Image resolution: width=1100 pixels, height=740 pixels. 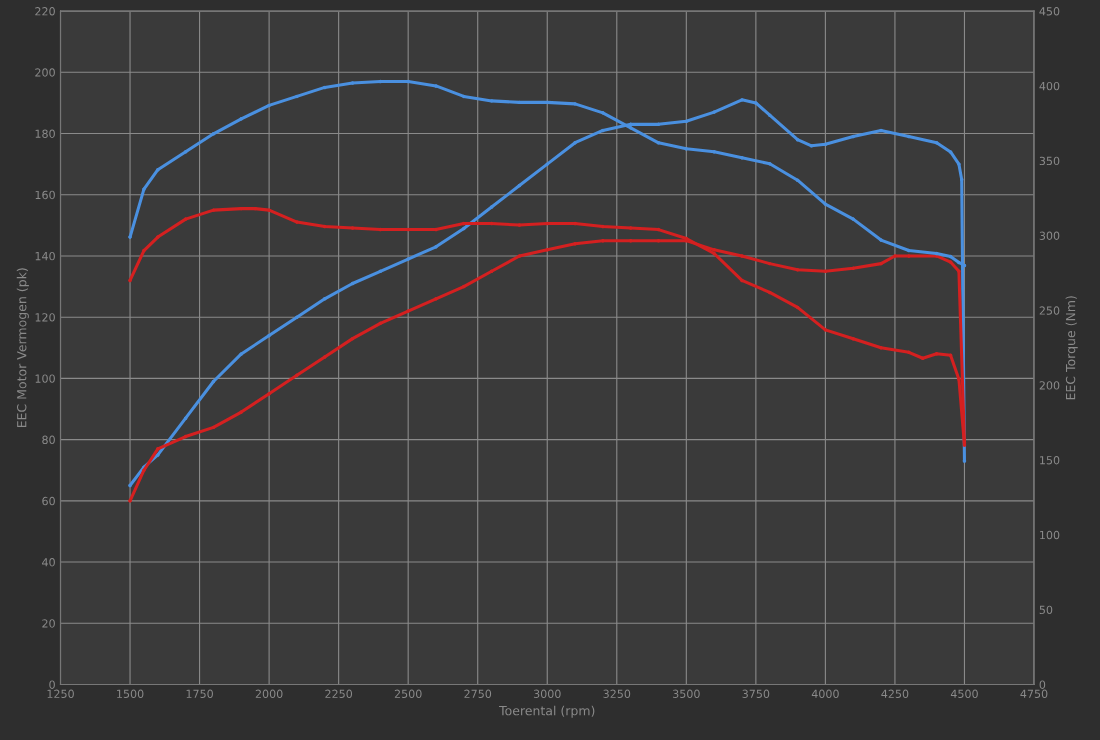 I want to click on y-tick-label: 80, so click(x=48, y=440).